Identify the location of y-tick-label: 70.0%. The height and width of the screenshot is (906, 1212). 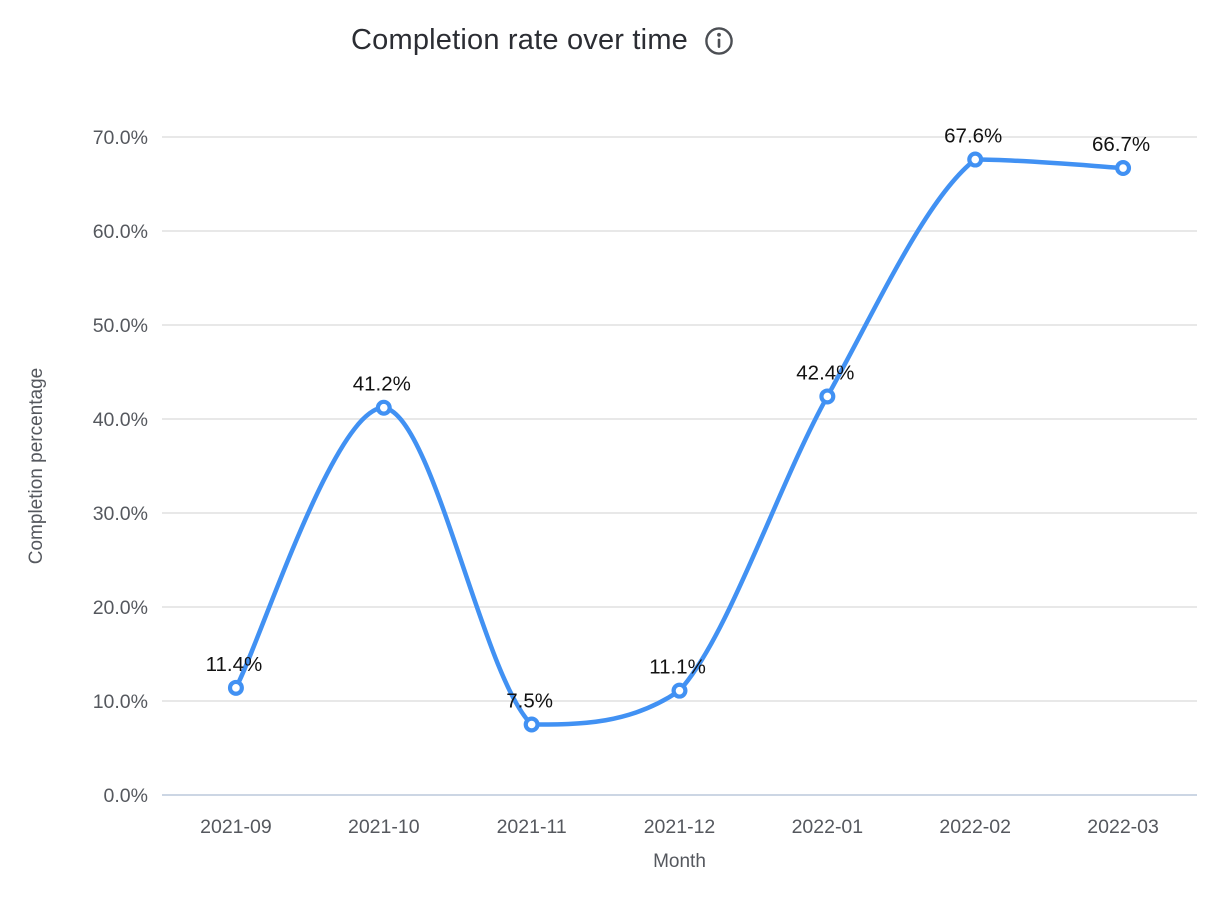
(120, 138).